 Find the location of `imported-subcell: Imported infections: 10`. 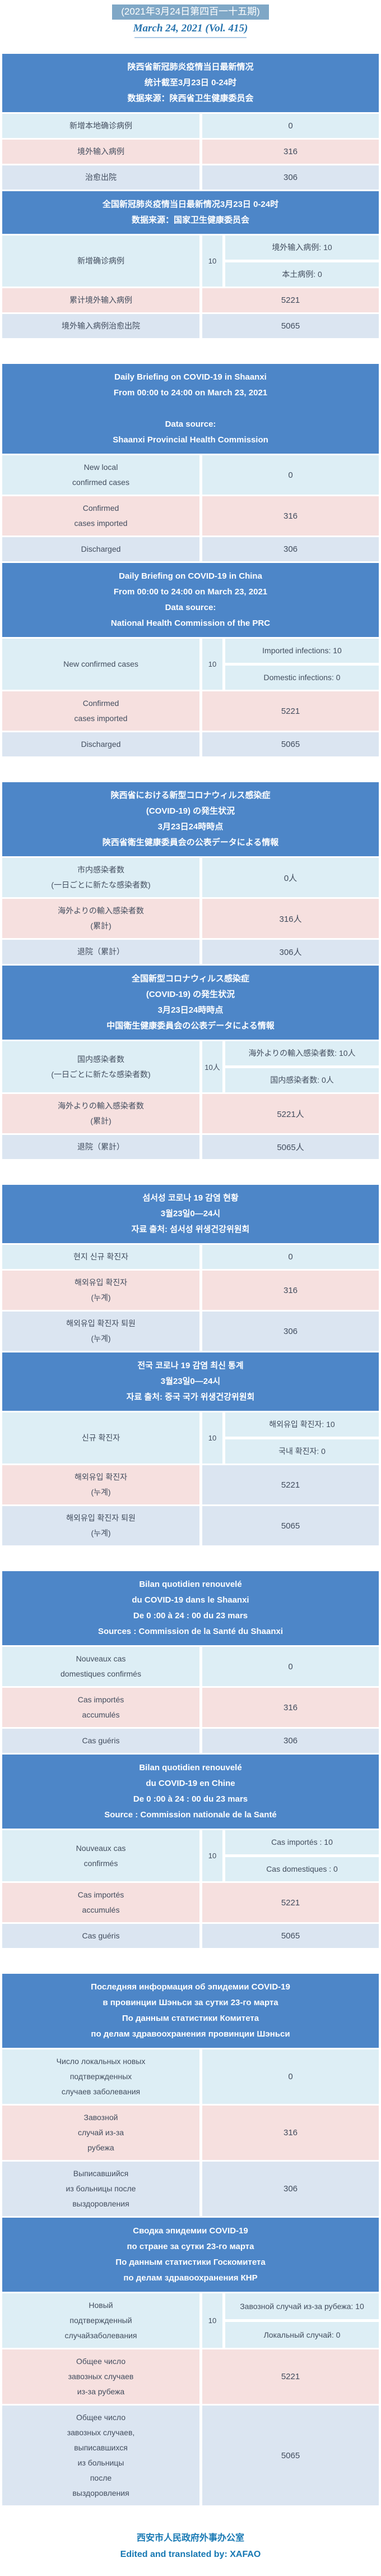

imported-subcell: Imported infections: 10 is located at coordinates (302, 651).